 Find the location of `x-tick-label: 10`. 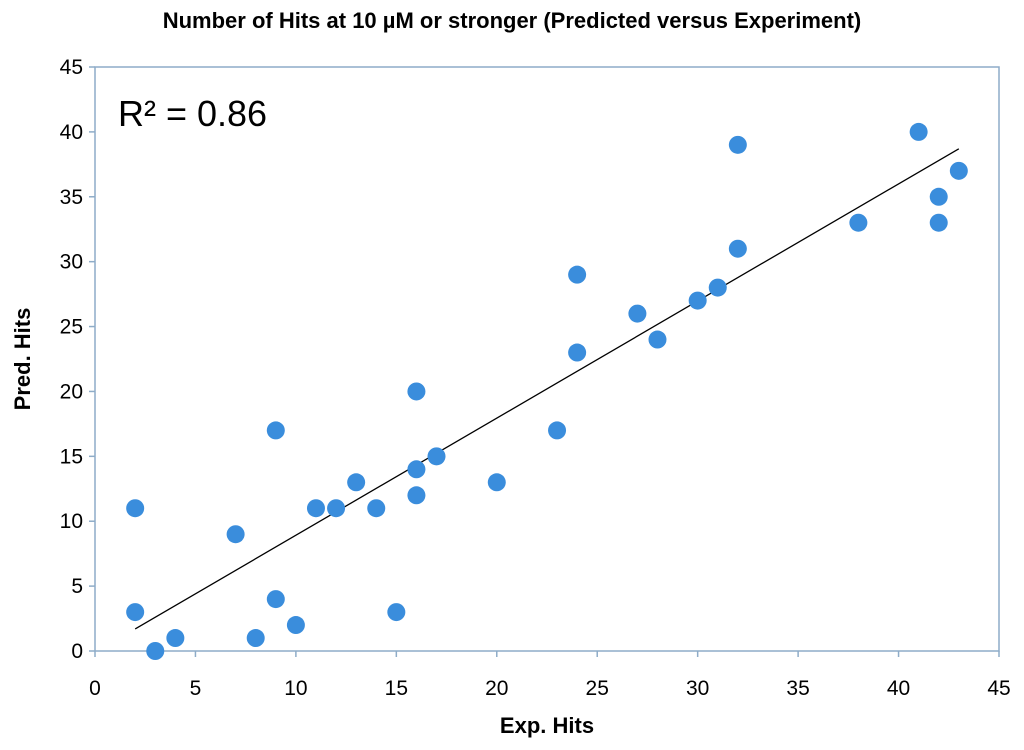

x-tick-label: 10 is located at coordinates (295, 688).